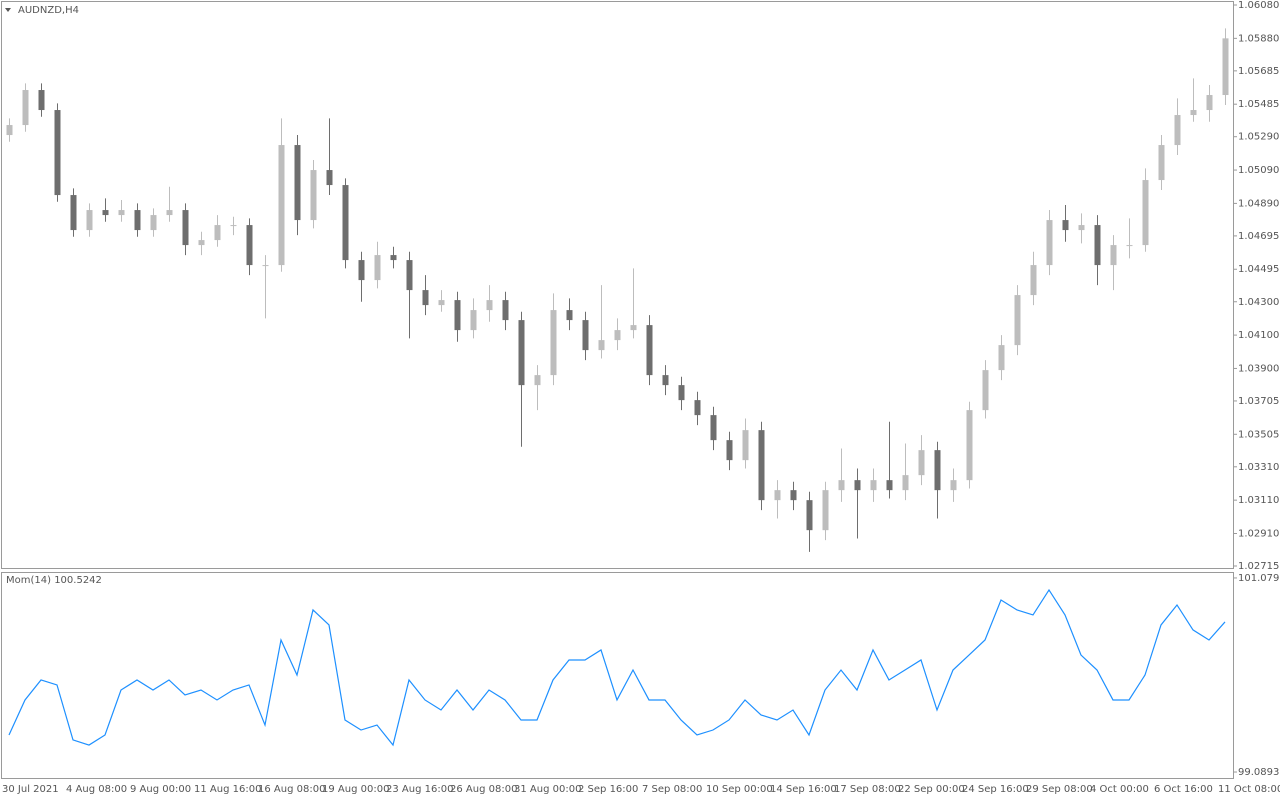  What do you see at coordinates (1258, 302) in the screenshot?
I see `y-tick-label: 1.04300` at bounding box center [1258, 302].